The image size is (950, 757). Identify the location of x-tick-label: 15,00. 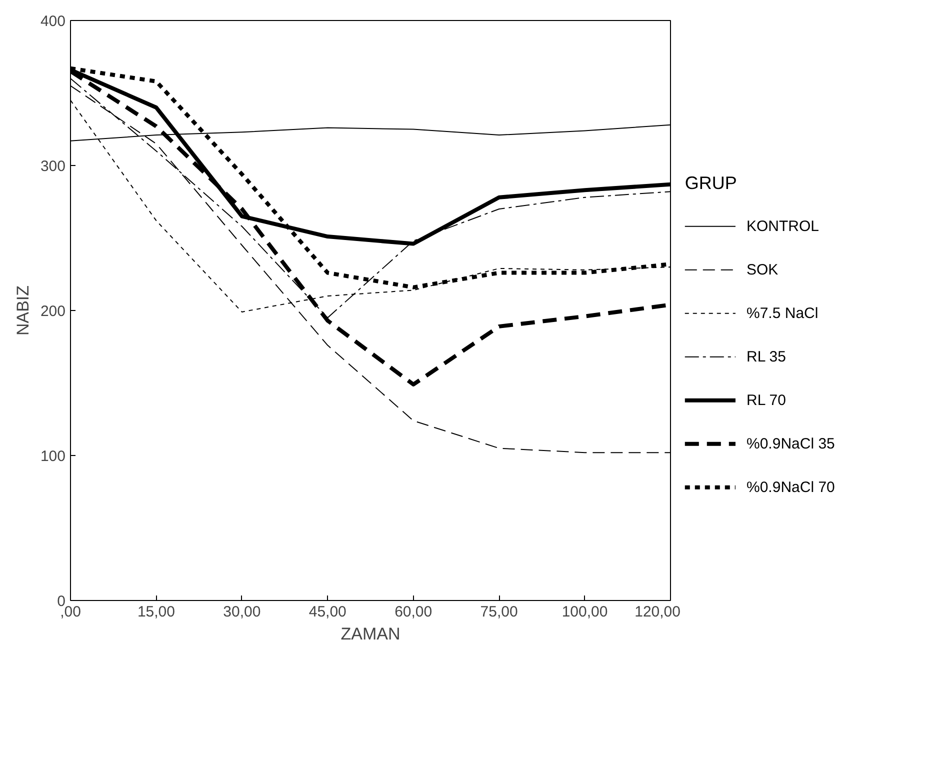
(156, 612).